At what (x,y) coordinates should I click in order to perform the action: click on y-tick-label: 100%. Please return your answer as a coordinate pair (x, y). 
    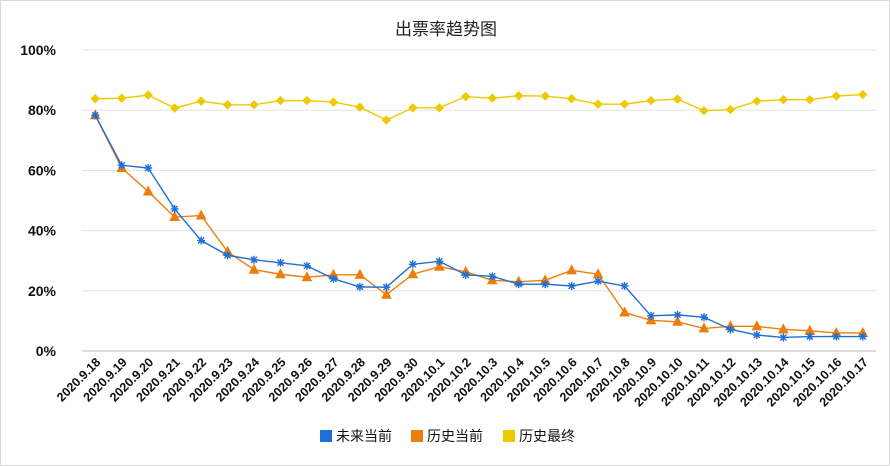
    Looking at the image, I should click on (38, 50).